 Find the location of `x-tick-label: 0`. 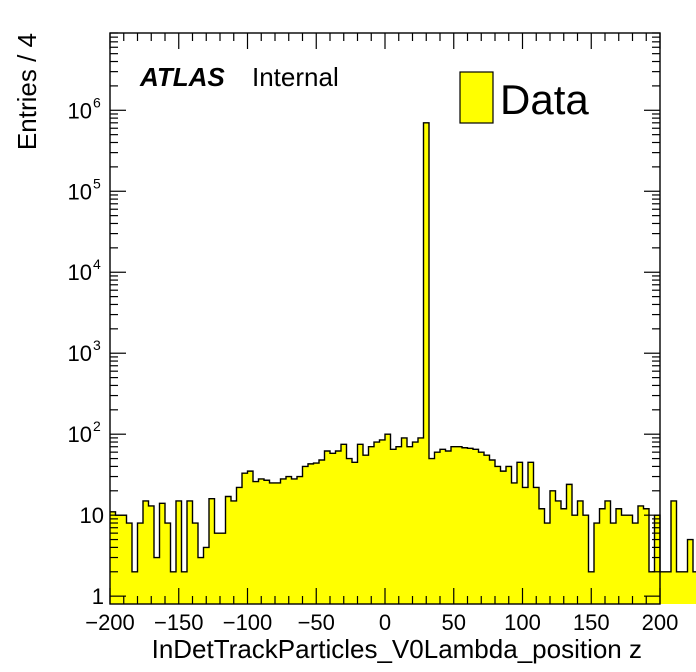

x-tick-label: 0 is located at coordinates (385, 622).